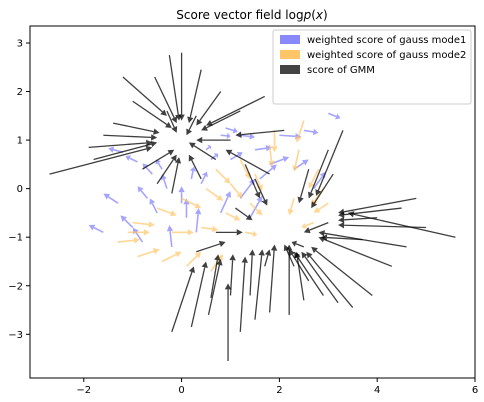 This screenshot has width=484, height=402. What do you see at coordinates (19, 189) in the screenshot?
I see `y-axis-ticks: −3 −2 −1 0 1 2 3` at bounding box center [19, 189].